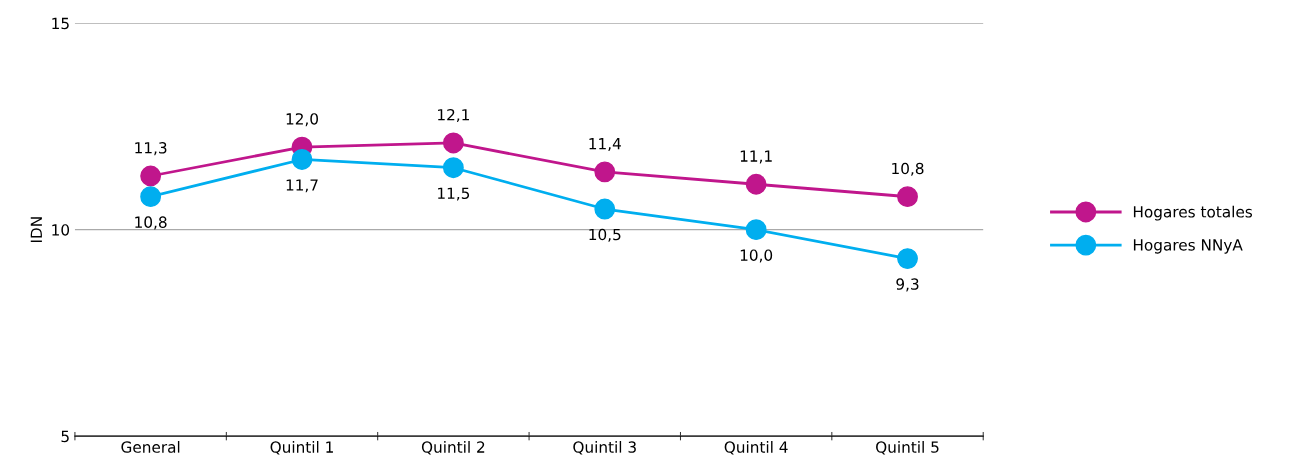 The width and height of the screenshot is (1292, 464). What do you see at coordinates (756, 256) in the screenshot?
I see `data-label: 10,0` at bounding box center [756, 256].